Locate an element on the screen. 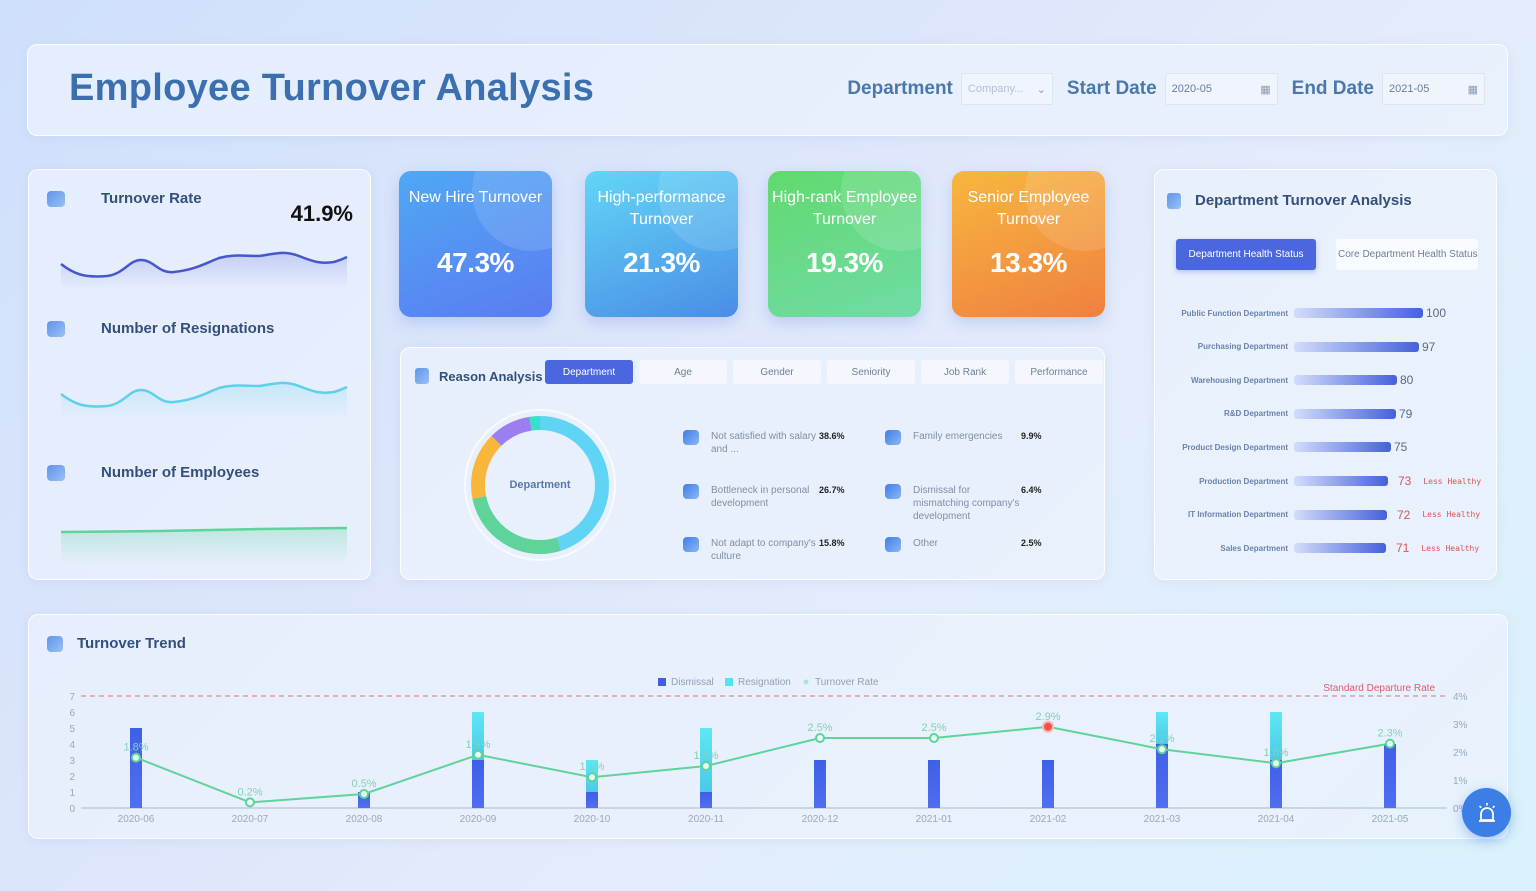  department-row: Public Function Department 100 is located at coordinates (1326, 313).